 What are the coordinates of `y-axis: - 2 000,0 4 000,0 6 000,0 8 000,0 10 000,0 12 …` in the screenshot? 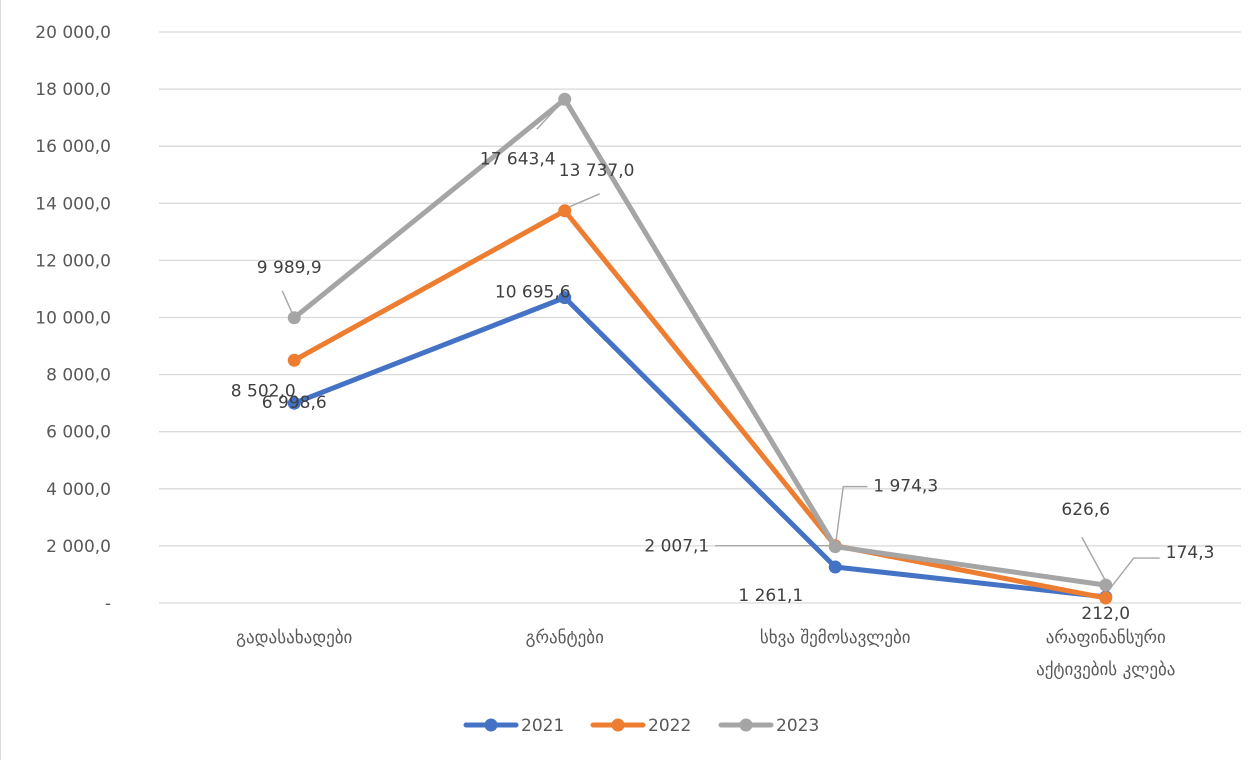 It's located at (73, 318).